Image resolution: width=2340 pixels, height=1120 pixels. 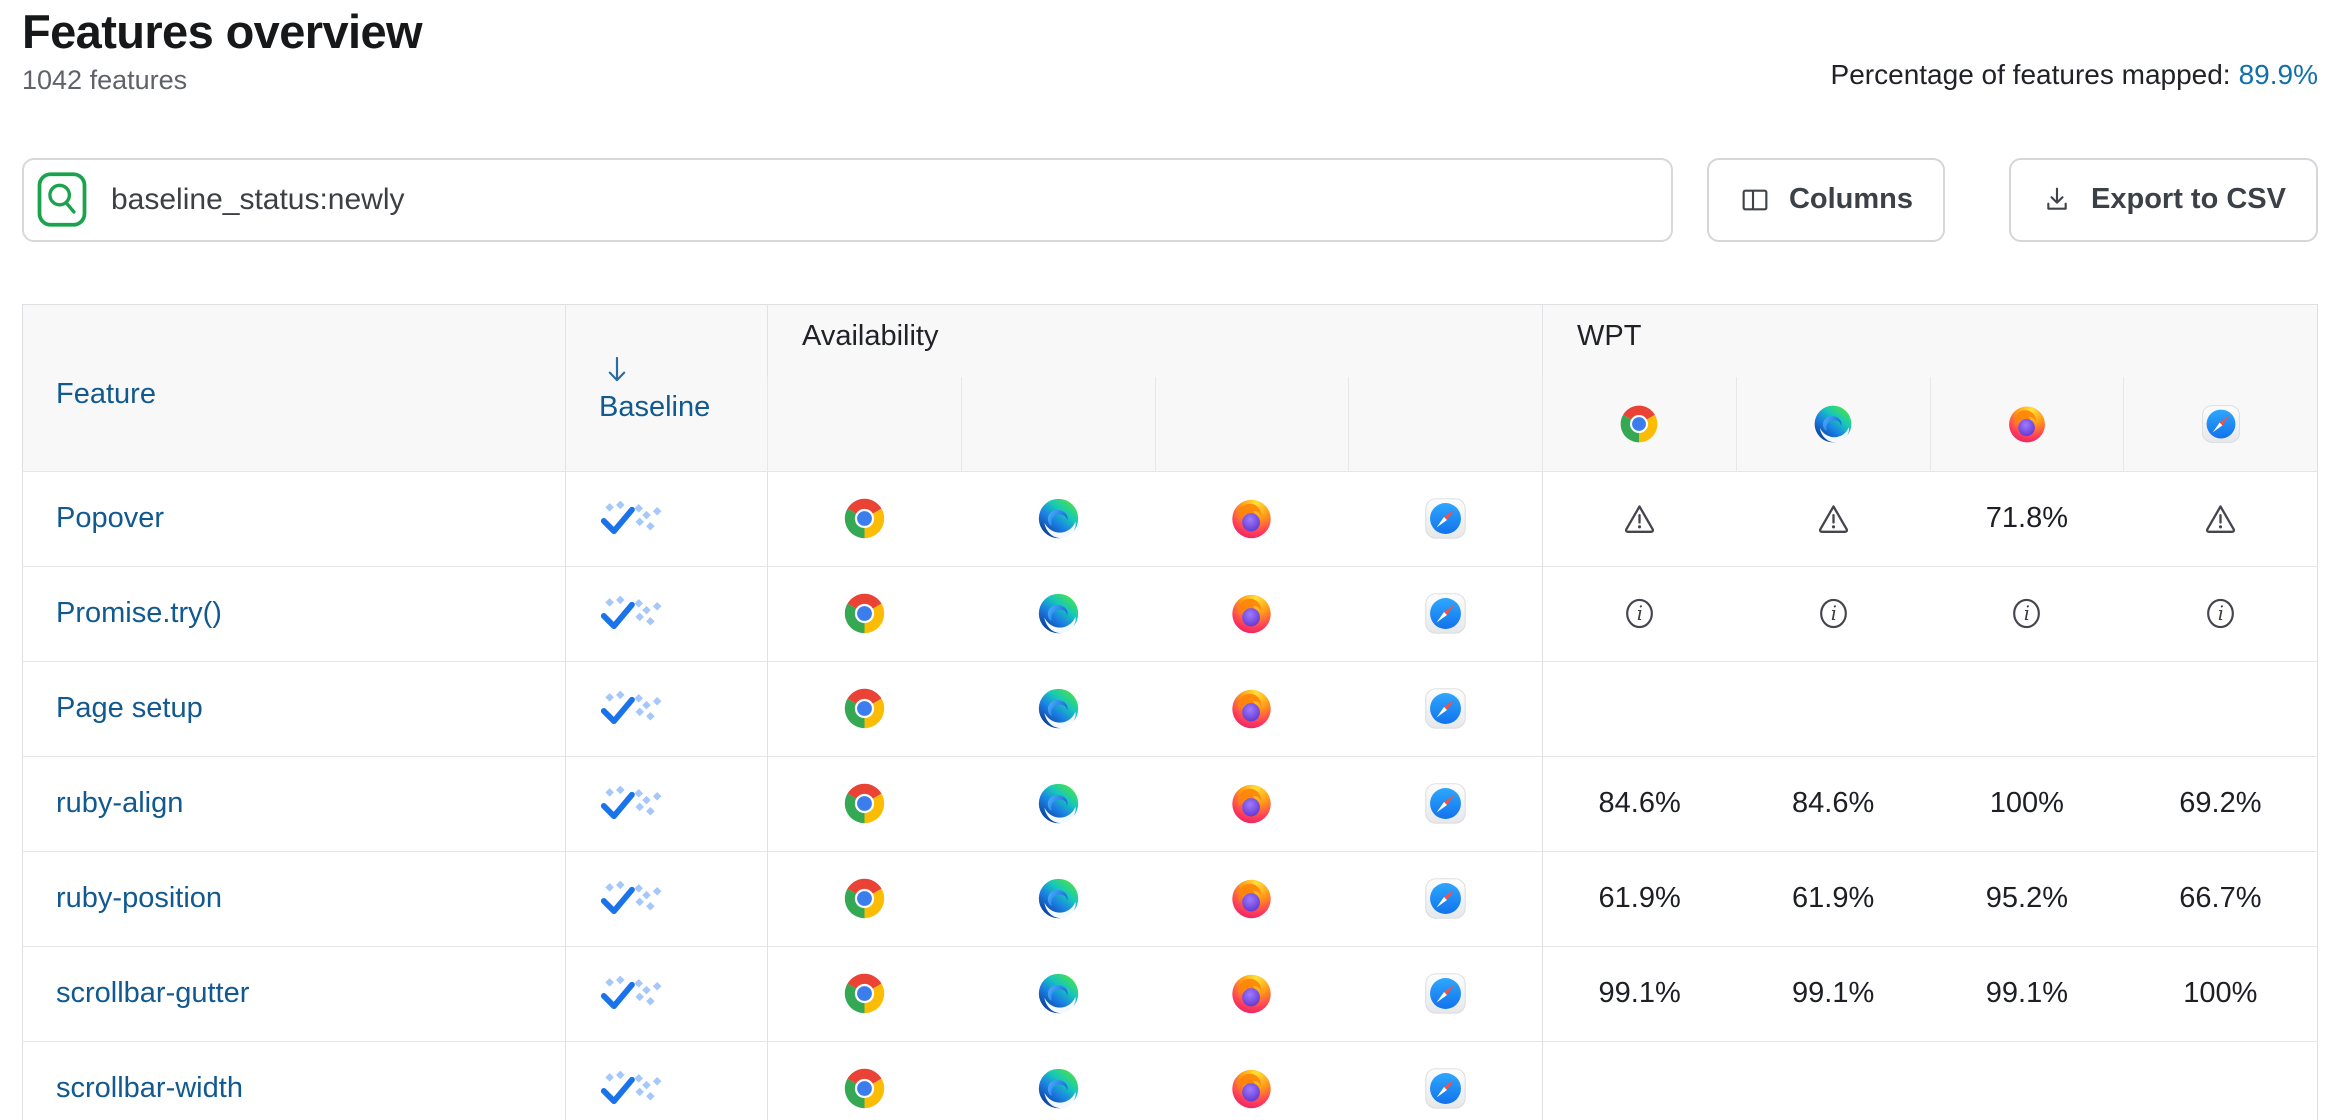 What do you see at coordinates (1639, 803) in the screenshot?
I see `wpt-score: 84.6%` at bounding box center [1639, 803].